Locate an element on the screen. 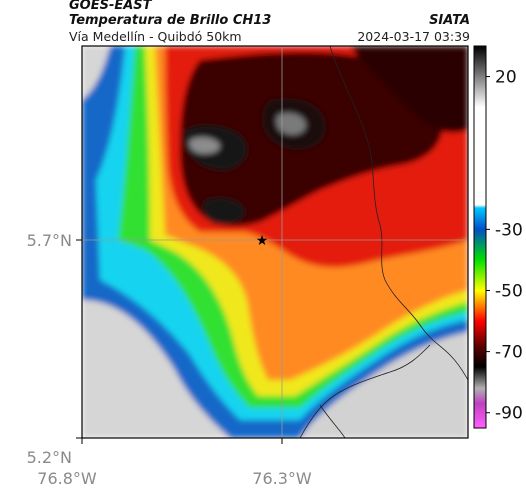 This screenshot has height=491, width=526. satellite-title: GOES-EAST is located at coordinates (110, 6).